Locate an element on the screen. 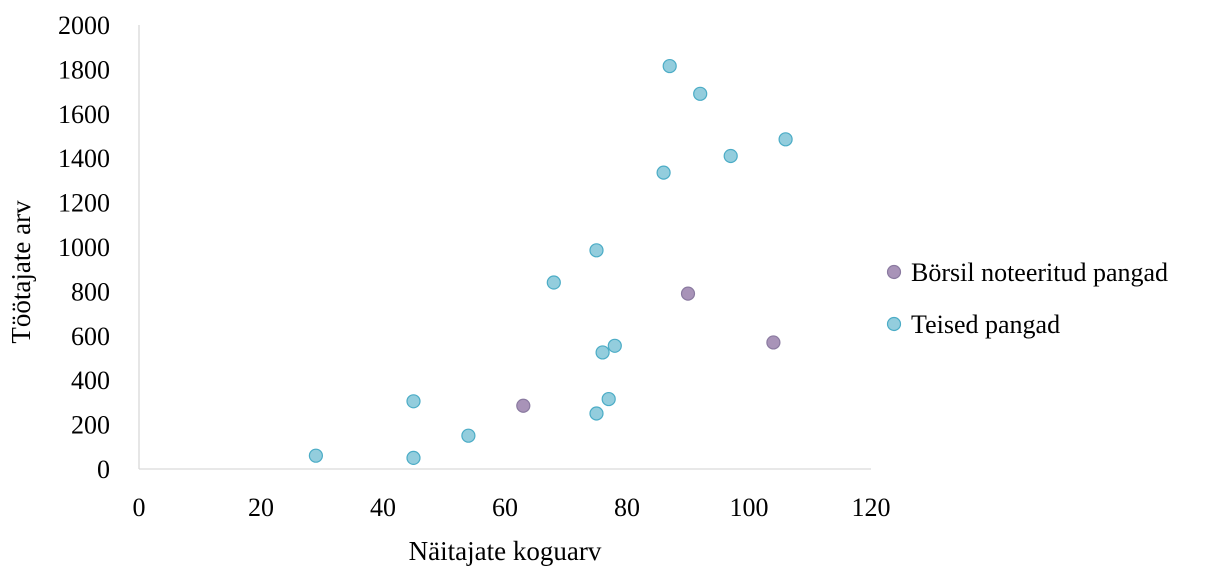  y-tick-label: 800 is located at coordinates (90, 291).